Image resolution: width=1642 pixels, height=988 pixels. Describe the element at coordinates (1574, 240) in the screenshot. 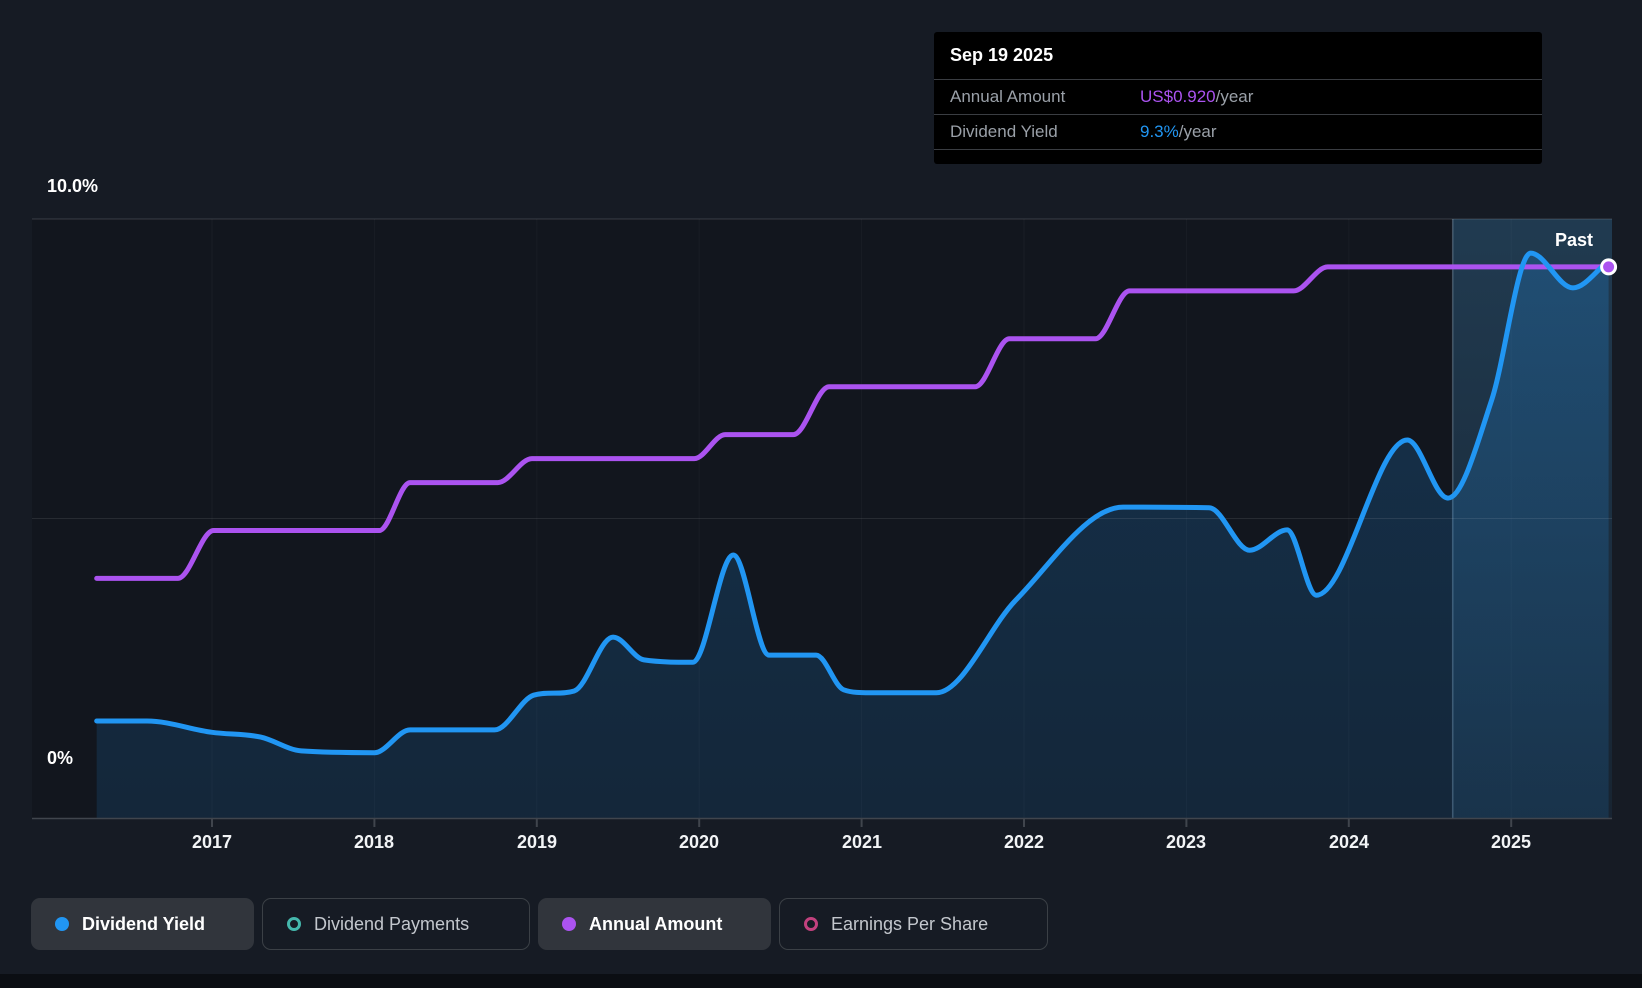

I see `past-region-label: Past` at that location.